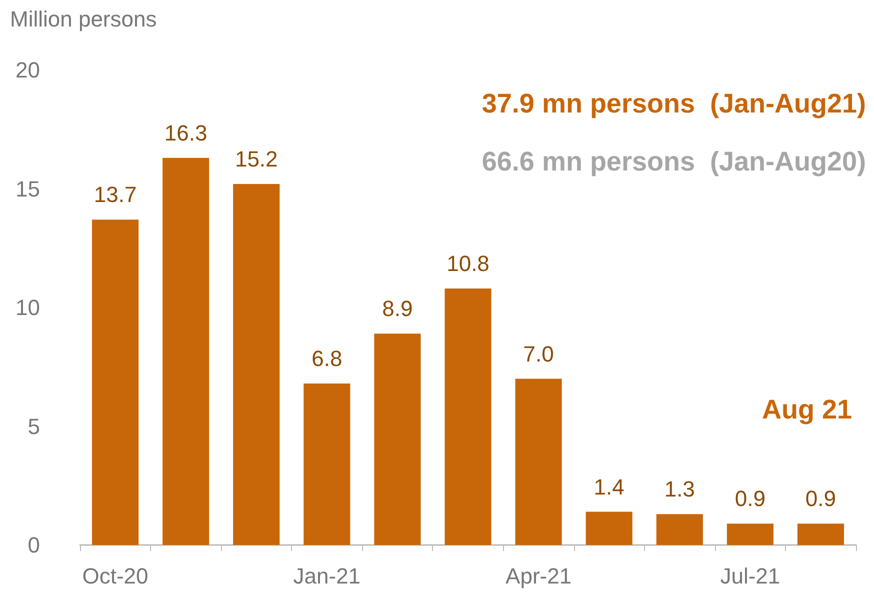 This screenshot has height=611, width=874. What do you see at coordinates (674, 103) in the screenshot?
I see `annotation: 37.9 mn persons (Jan-Aug21)` at bounding box center [674, 103].